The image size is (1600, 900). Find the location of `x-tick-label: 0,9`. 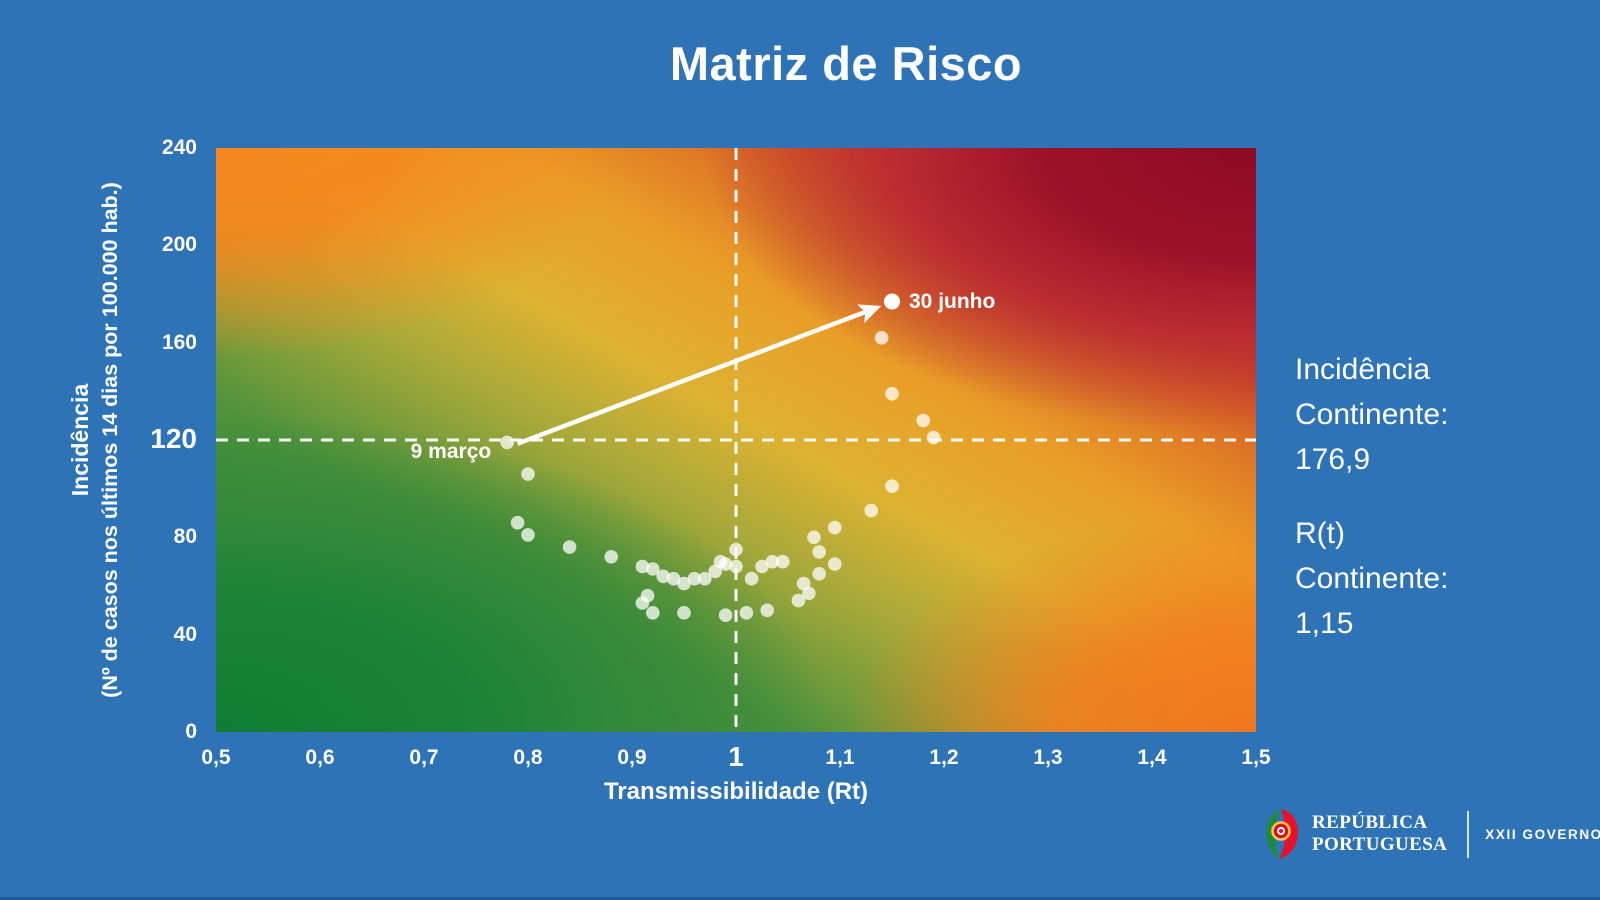

x-tick-label: 0,9 is located at coordinates (632, 757).